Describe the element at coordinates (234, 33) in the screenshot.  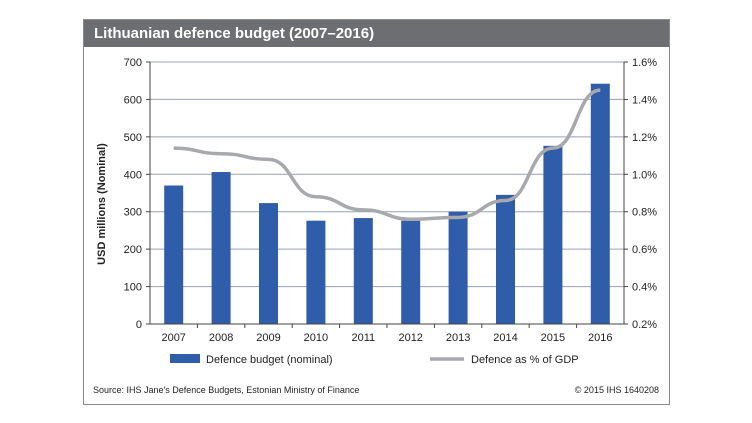
I see `chart-title: Lithuanian defence budget (2007–2016)` at that location.